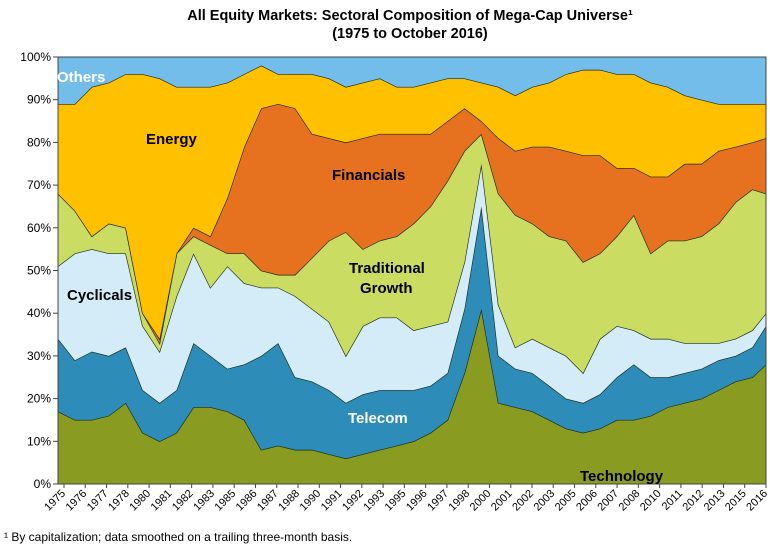 This screenshot has height=550, width=770. What do you see at coordinates (378, 418) in the screenshot?
I see `label-telecom: Telecom` at bounding box center [378, 418].